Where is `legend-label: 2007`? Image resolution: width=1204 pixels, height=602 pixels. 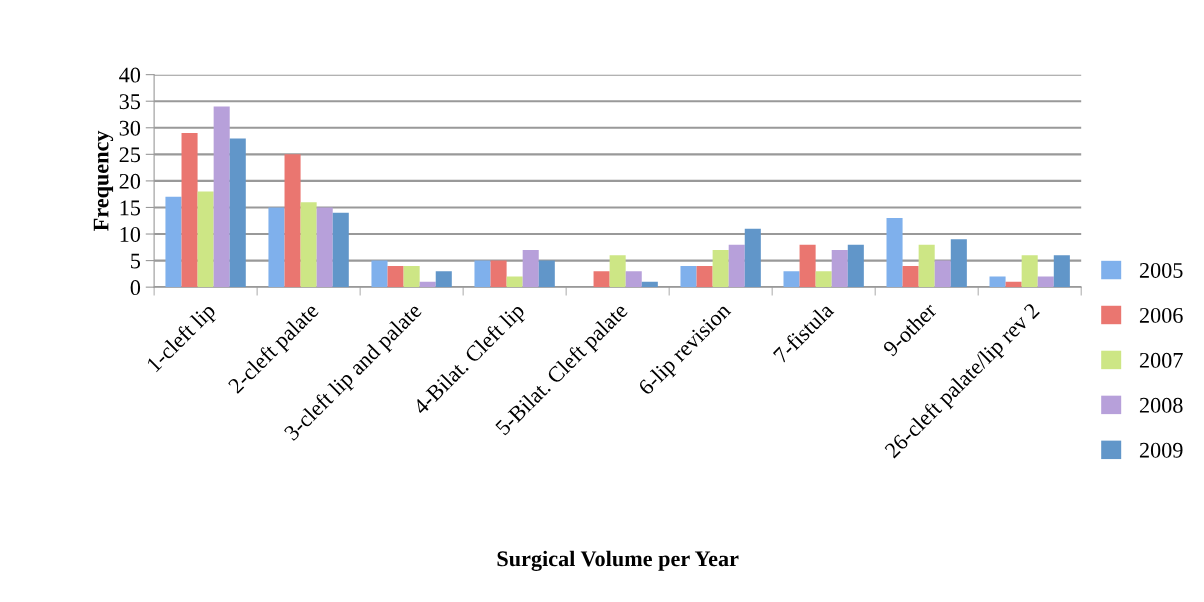
legend-label: 2007 is located at coordinates (1161, 360).